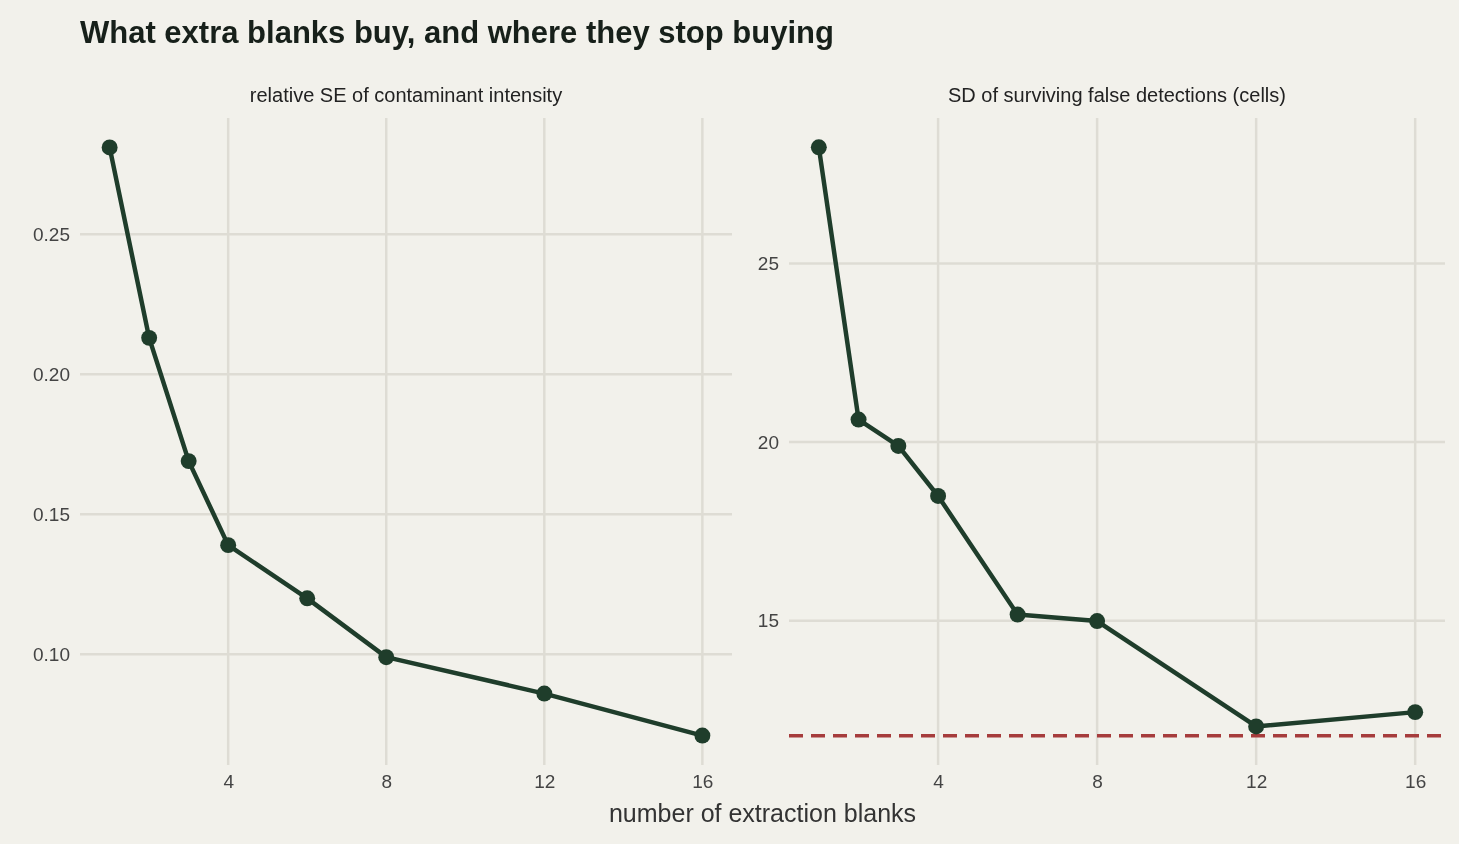 The height and width of the screenshot is (844, 1459). Describe the element at coordinates (51, 654) in the screenshot. I see `y-tick-label: 0.10` at that location.